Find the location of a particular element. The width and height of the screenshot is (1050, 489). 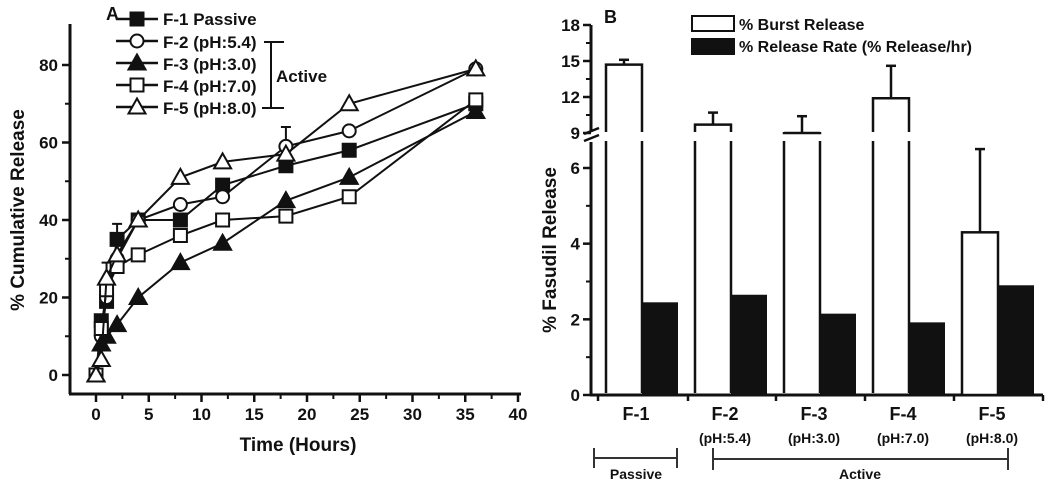

svg-text: Passive is located at coordinates (636, 474).